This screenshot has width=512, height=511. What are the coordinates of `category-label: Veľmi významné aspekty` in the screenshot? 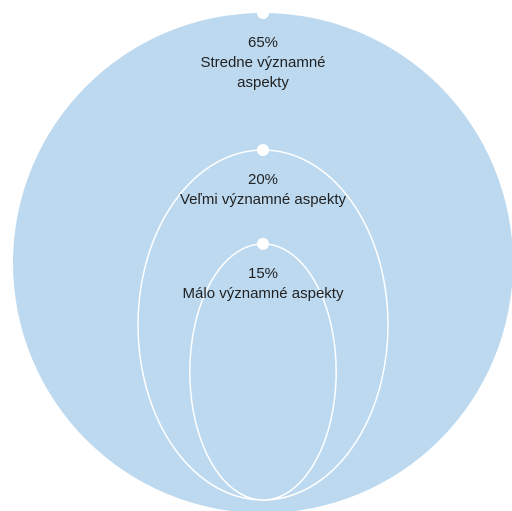 It's located at (263, 199).